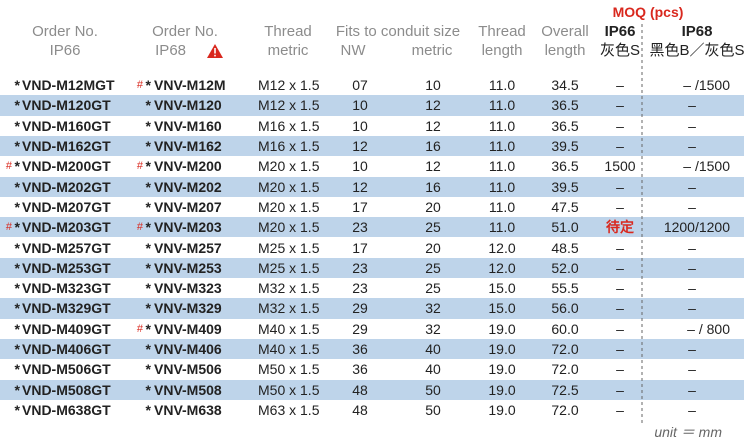  I want to click on order-no: VND-M257GT, so click(66, 247).